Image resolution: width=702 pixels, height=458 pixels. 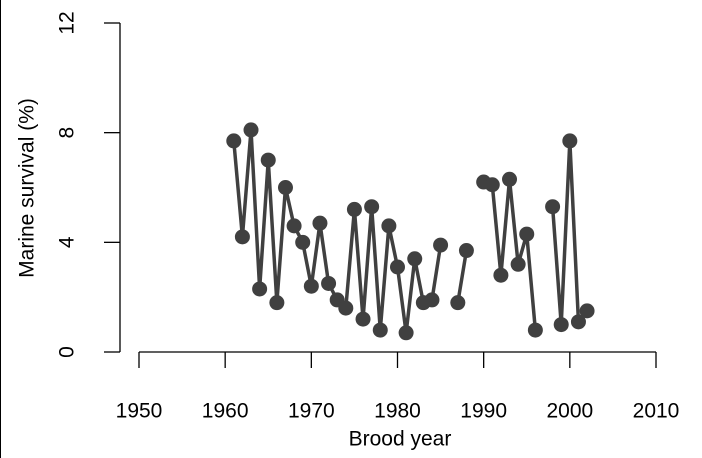 I want to click on y-tick-label: 8, so click(x=67, y=133).